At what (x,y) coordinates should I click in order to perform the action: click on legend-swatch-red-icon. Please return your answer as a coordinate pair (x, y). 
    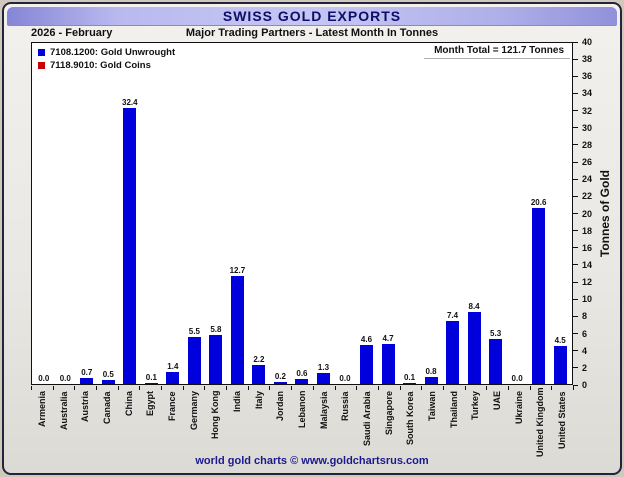
    Looking at the image, I should click on (41, 65).